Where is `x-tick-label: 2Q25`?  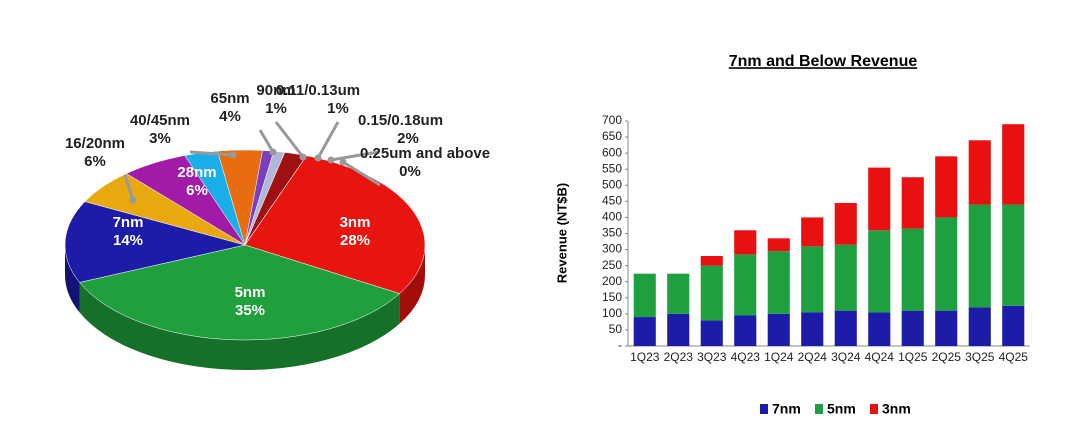 x-tick-label: 2Q25 is located at coordinates (947, 357).